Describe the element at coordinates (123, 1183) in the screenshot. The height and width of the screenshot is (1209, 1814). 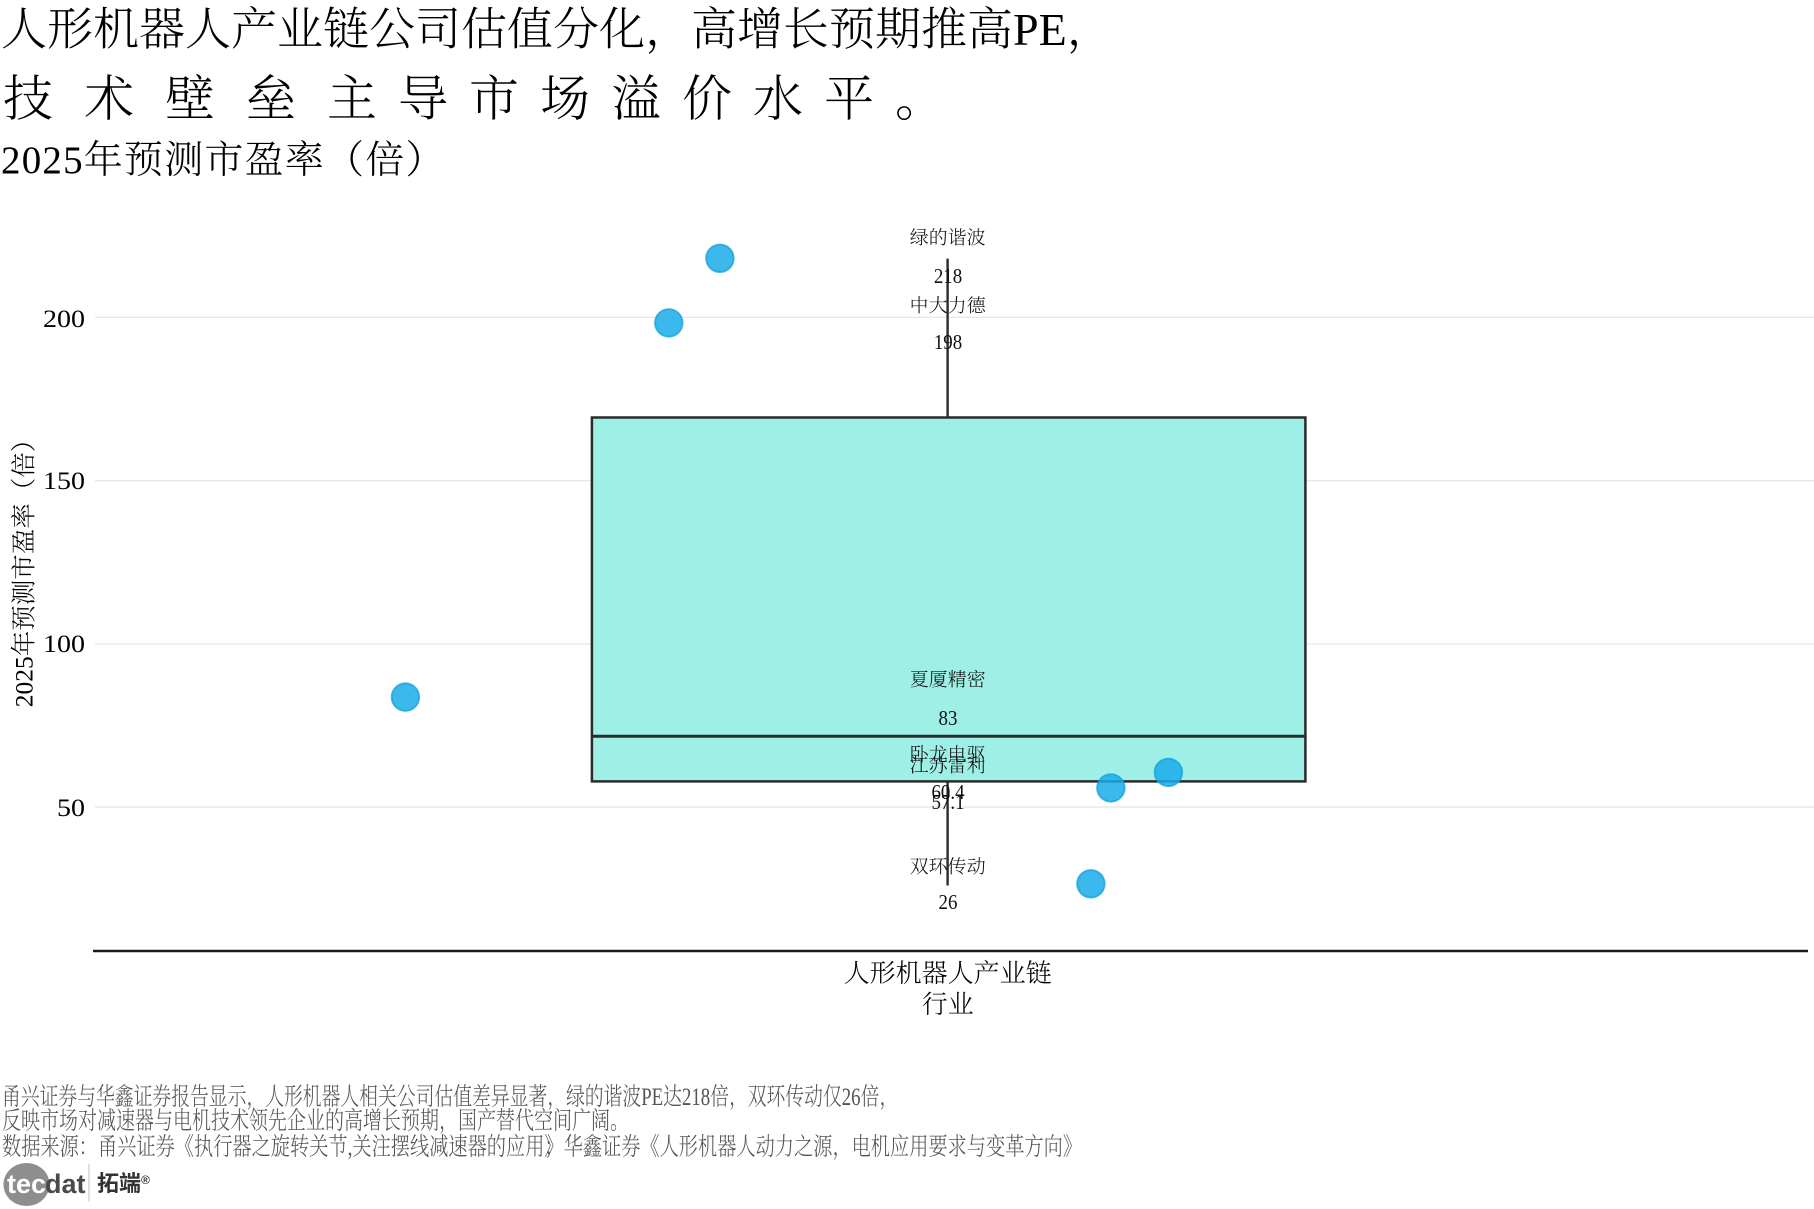
I see `svg-text: 拓端®` at that location.